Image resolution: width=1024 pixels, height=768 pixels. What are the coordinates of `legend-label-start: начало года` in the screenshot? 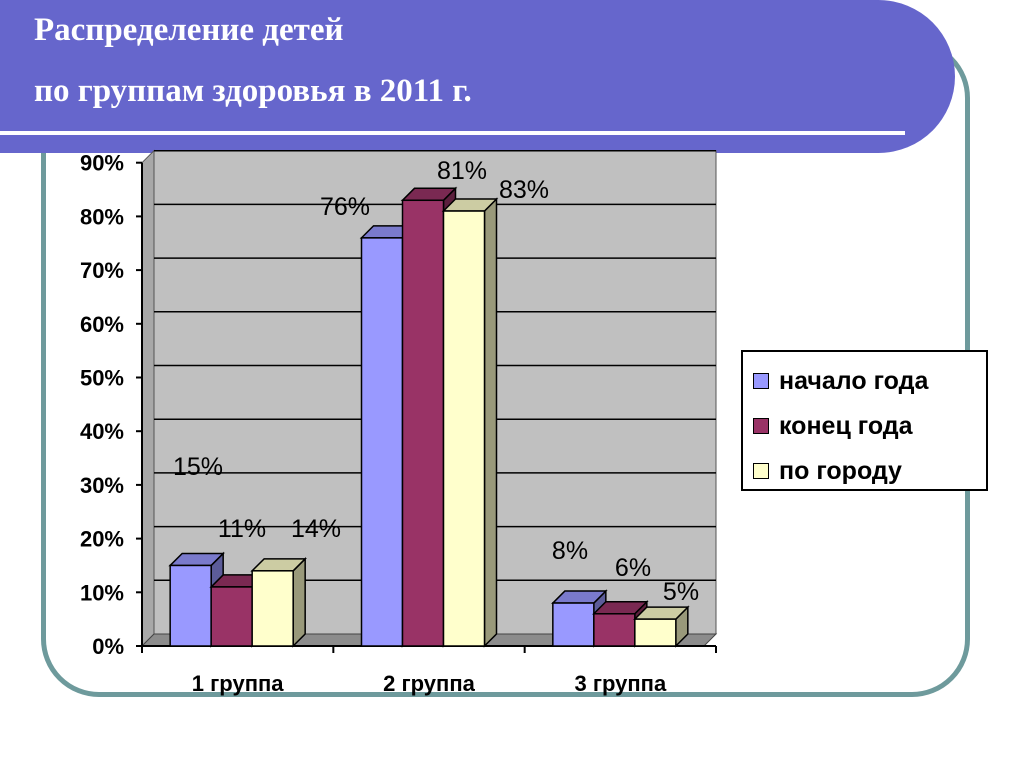 It's located at (854, 380).